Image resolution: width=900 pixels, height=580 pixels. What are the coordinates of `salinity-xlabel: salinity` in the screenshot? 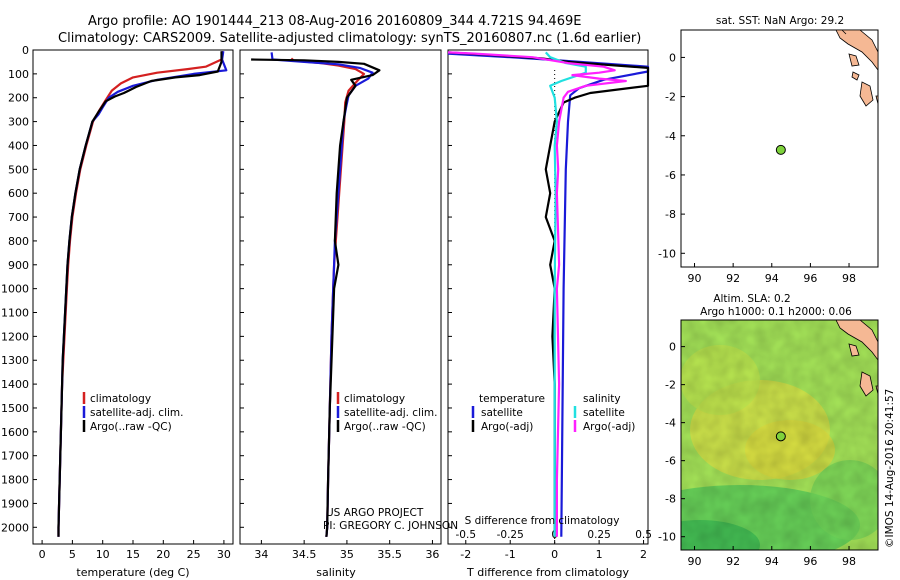 It's located at (336, 572).